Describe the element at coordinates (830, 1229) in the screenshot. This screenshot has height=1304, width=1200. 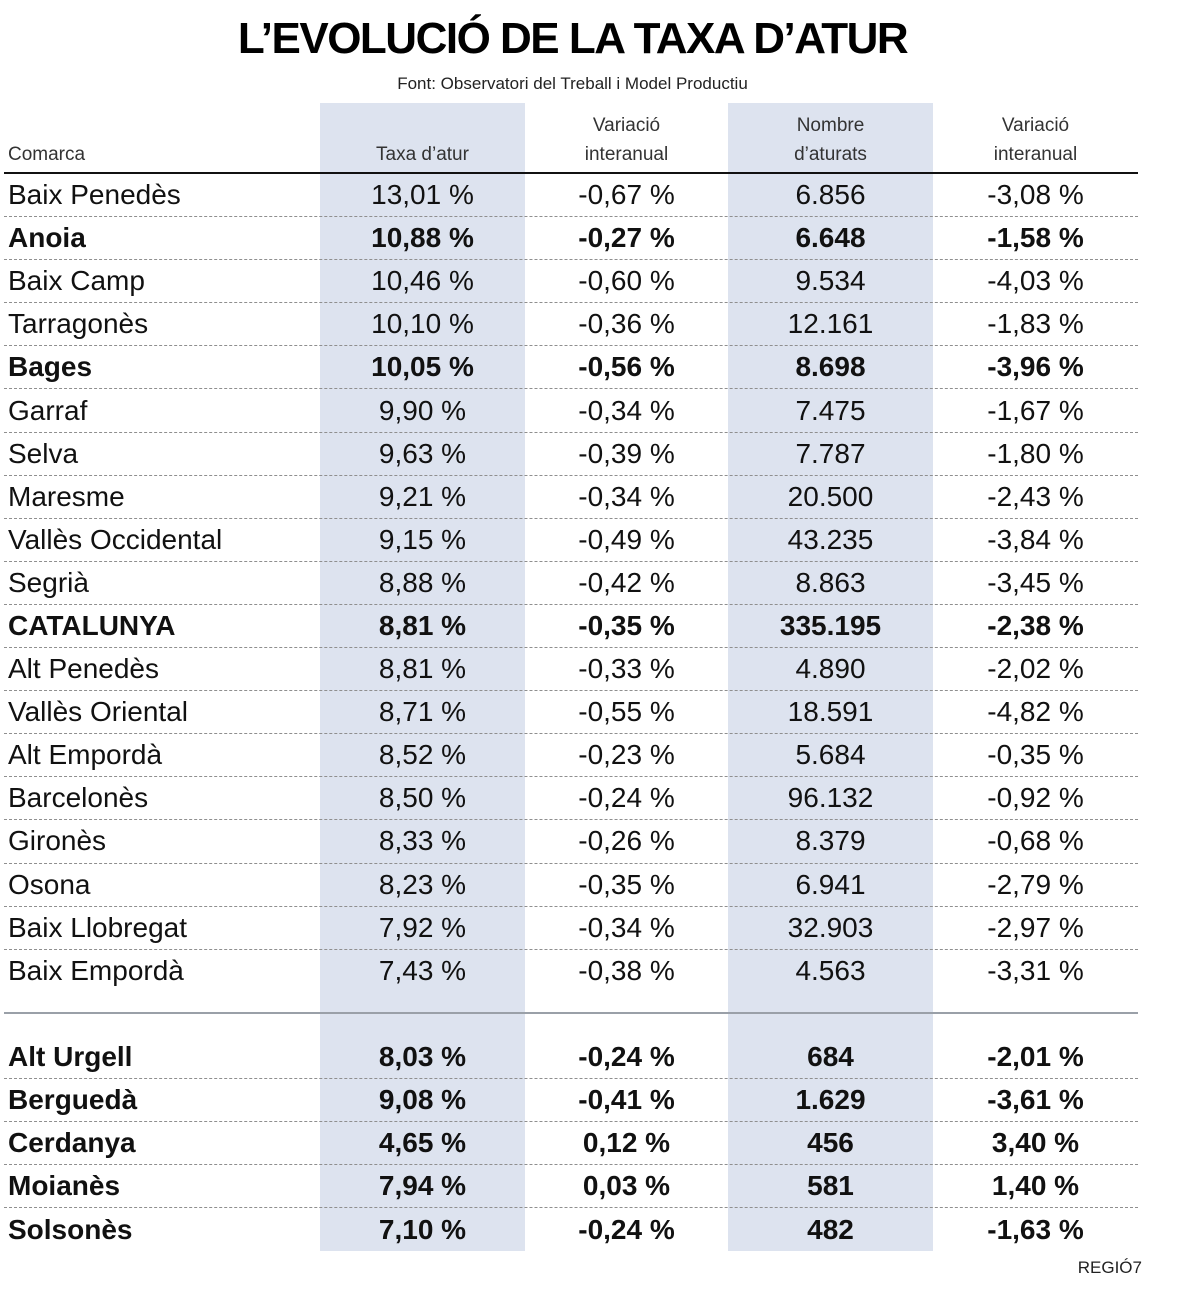
I see `cell-nombre-aturats: 482` at that location.